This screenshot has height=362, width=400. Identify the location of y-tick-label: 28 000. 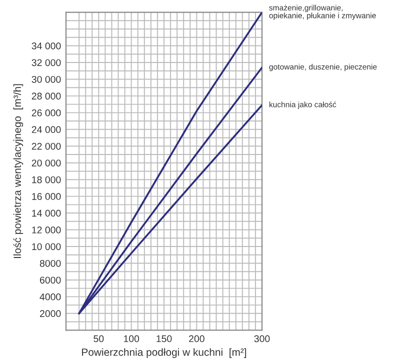
(46, 96).